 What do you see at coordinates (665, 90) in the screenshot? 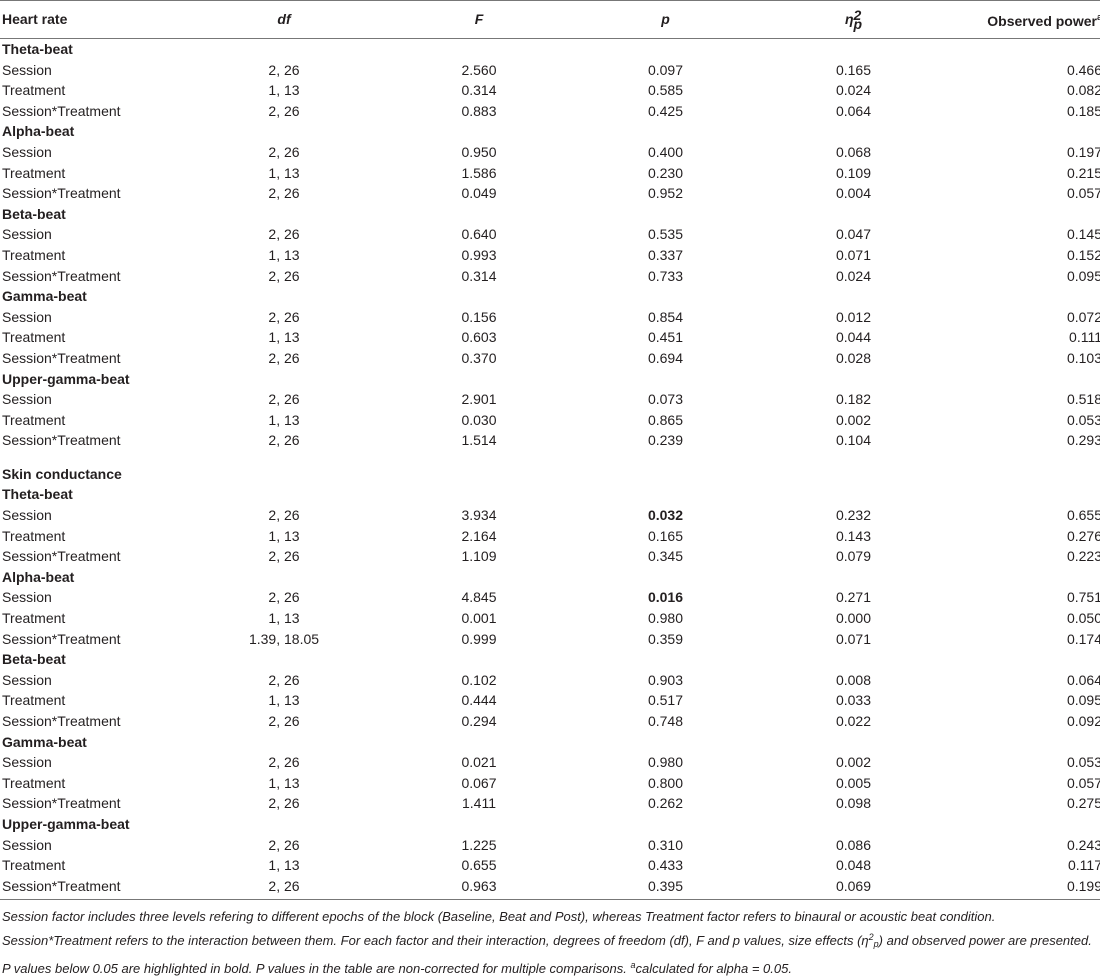
I see `p-value: 0.585` at bounding box center [665, 90].